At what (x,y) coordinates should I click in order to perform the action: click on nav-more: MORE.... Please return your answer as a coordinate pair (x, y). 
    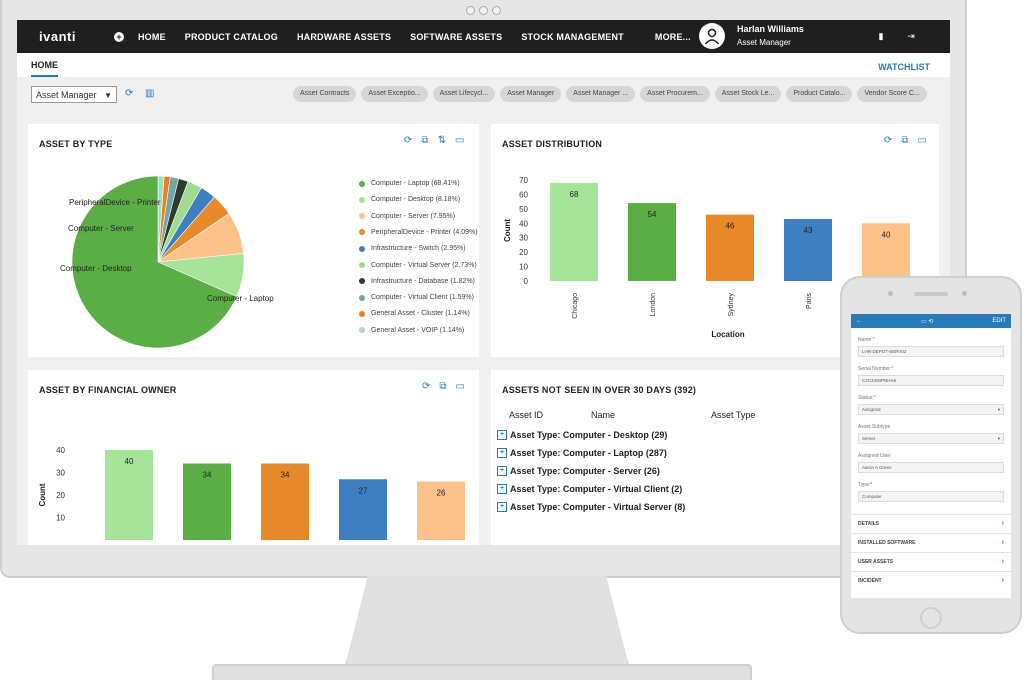
    Looking at the image, I should click on (672, 36).